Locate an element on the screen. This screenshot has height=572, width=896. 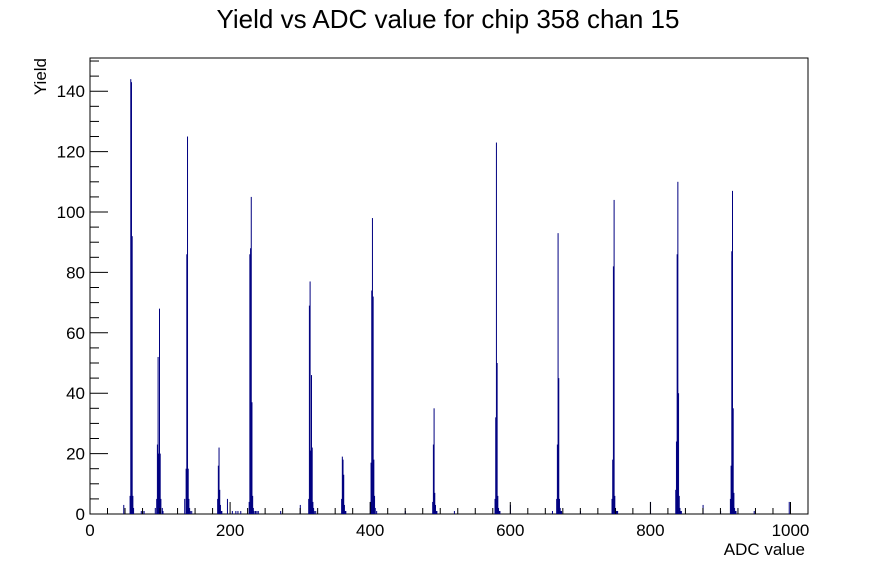
y-tick-label: 80 is located at coordinates (75, 272).